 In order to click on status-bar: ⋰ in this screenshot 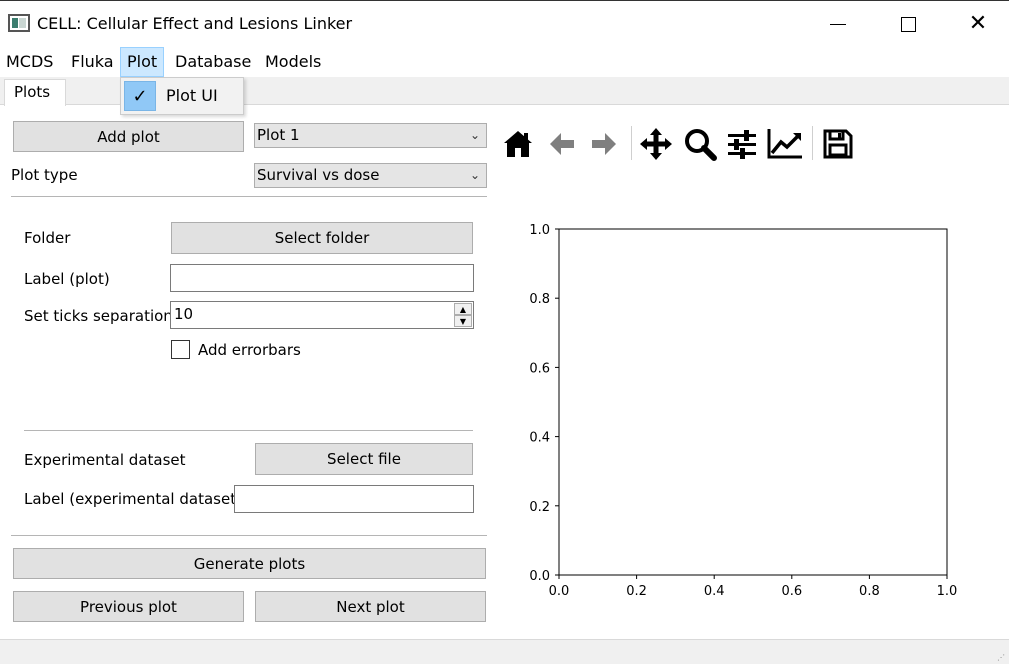, I will do `click(504, 651)`.